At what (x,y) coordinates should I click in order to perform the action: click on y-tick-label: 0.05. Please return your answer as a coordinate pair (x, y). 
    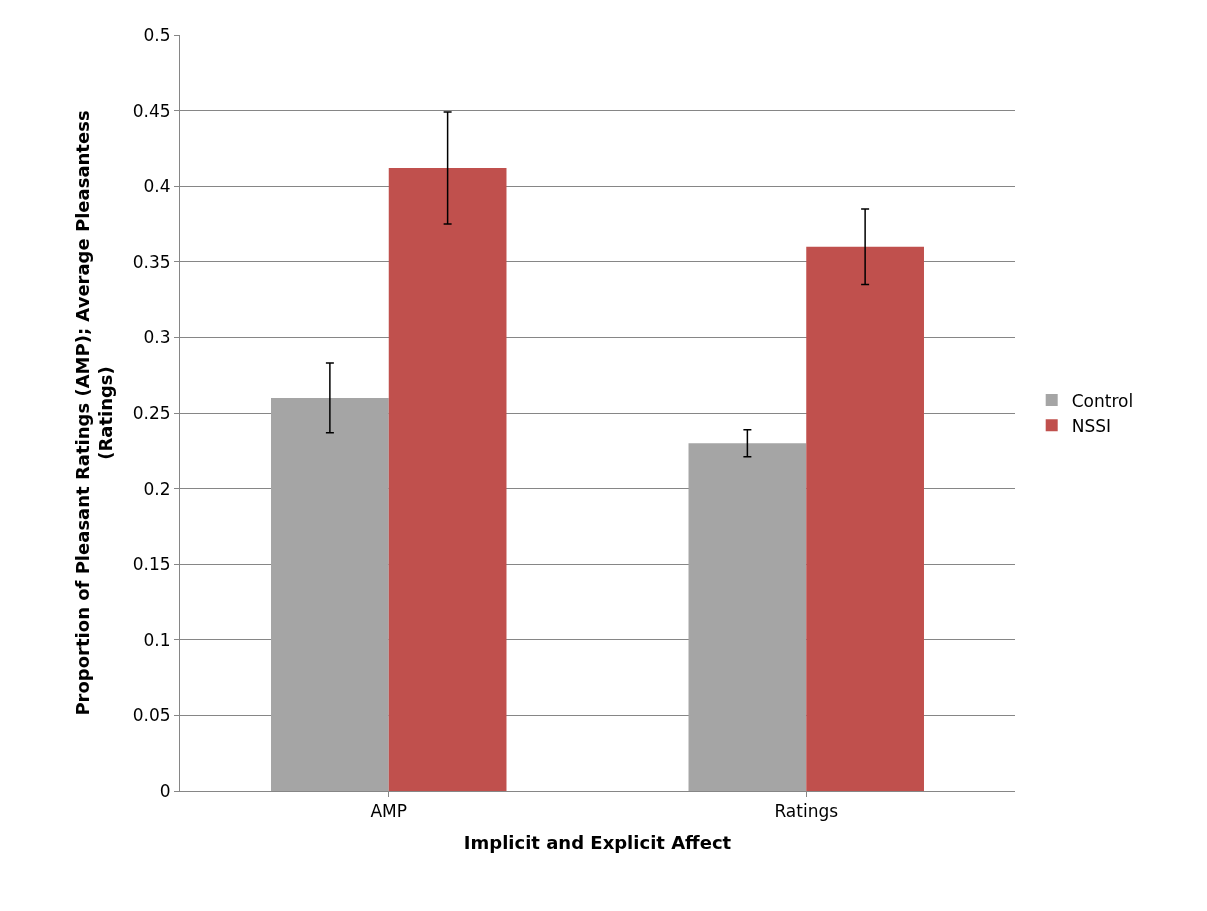
    Looking at the image, I should click on (151, 715).